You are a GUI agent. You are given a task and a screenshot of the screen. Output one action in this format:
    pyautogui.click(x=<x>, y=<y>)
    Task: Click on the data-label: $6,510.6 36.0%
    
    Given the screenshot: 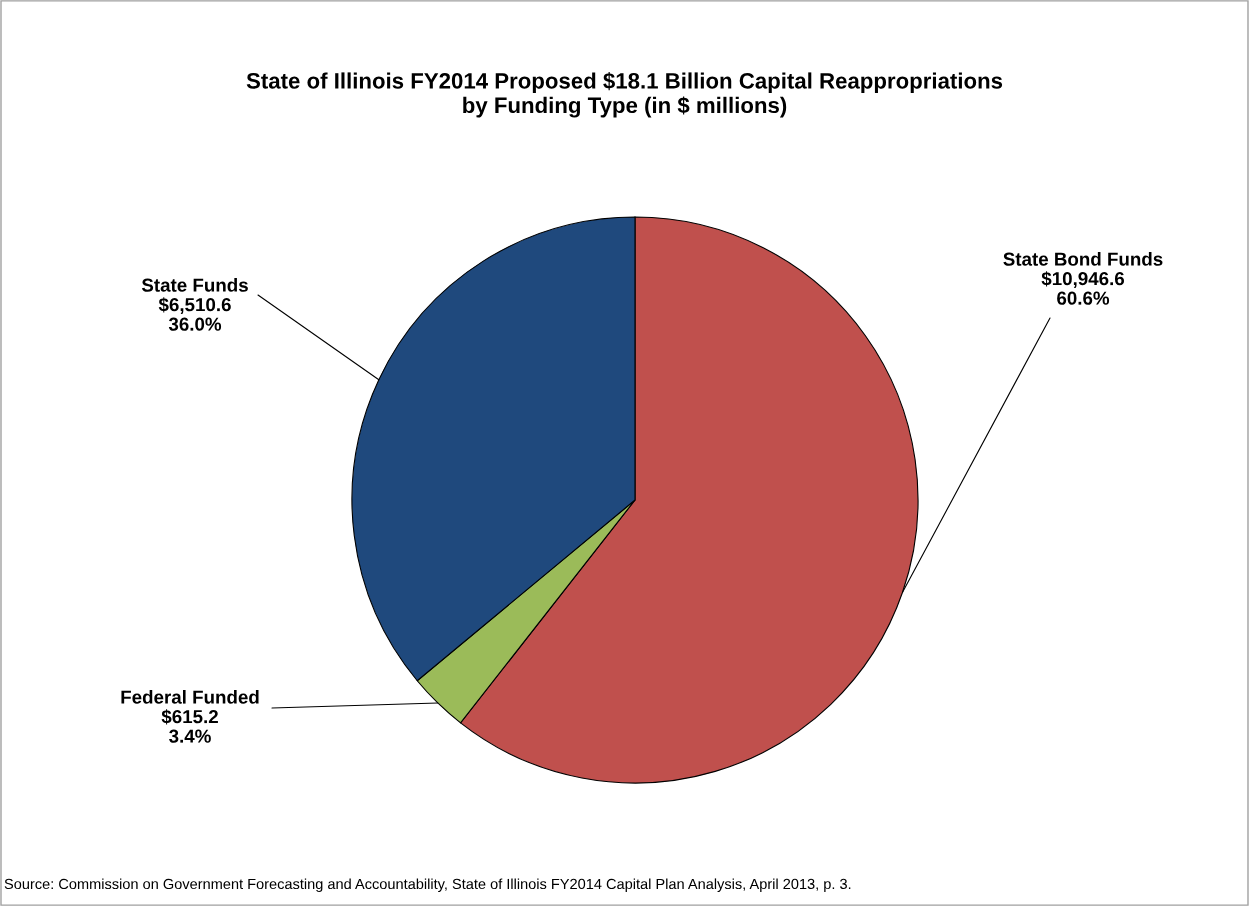 What is the action you would take?
    pyautogui.click(x=194, y=314)
    